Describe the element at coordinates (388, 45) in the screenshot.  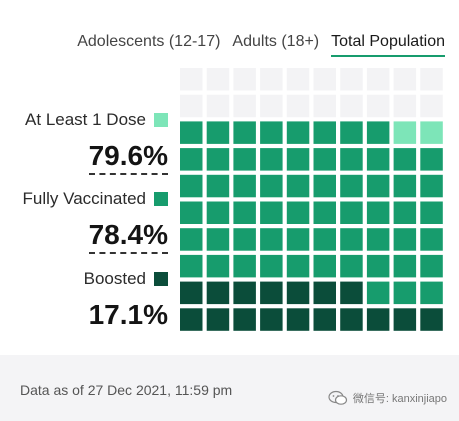
I see `tab-total-population: Total Population` at that location.